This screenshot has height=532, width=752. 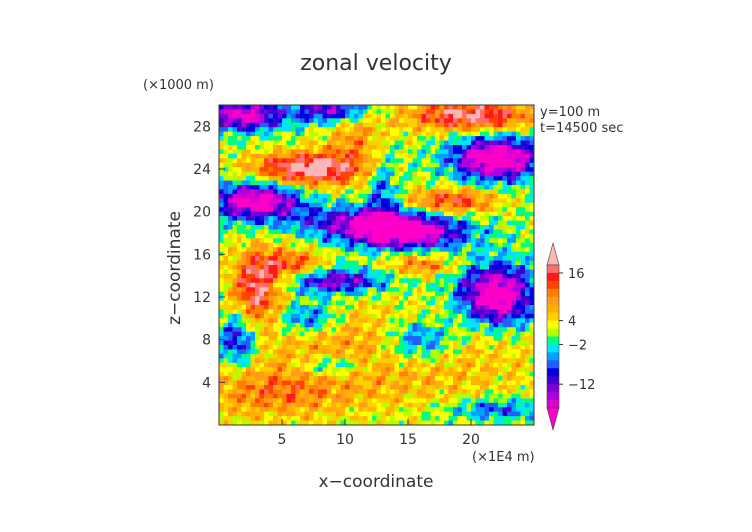 I want to click on colorbar: 16 4 −2 −12, so click(x=570, y=336).